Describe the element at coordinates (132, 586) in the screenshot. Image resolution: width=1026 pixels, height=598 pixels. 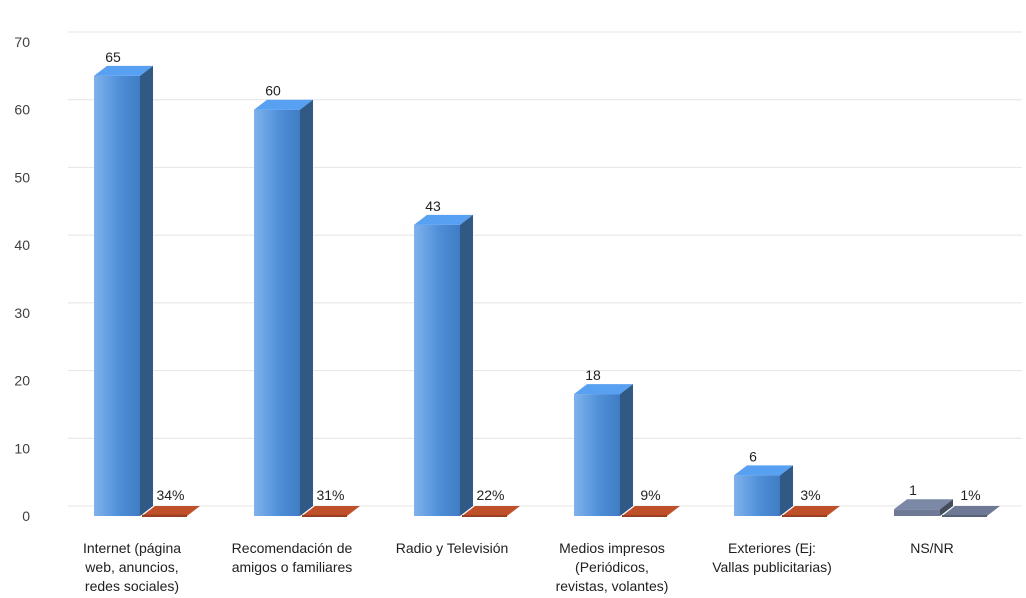
I see `category-label: redes sociales)` at that location.